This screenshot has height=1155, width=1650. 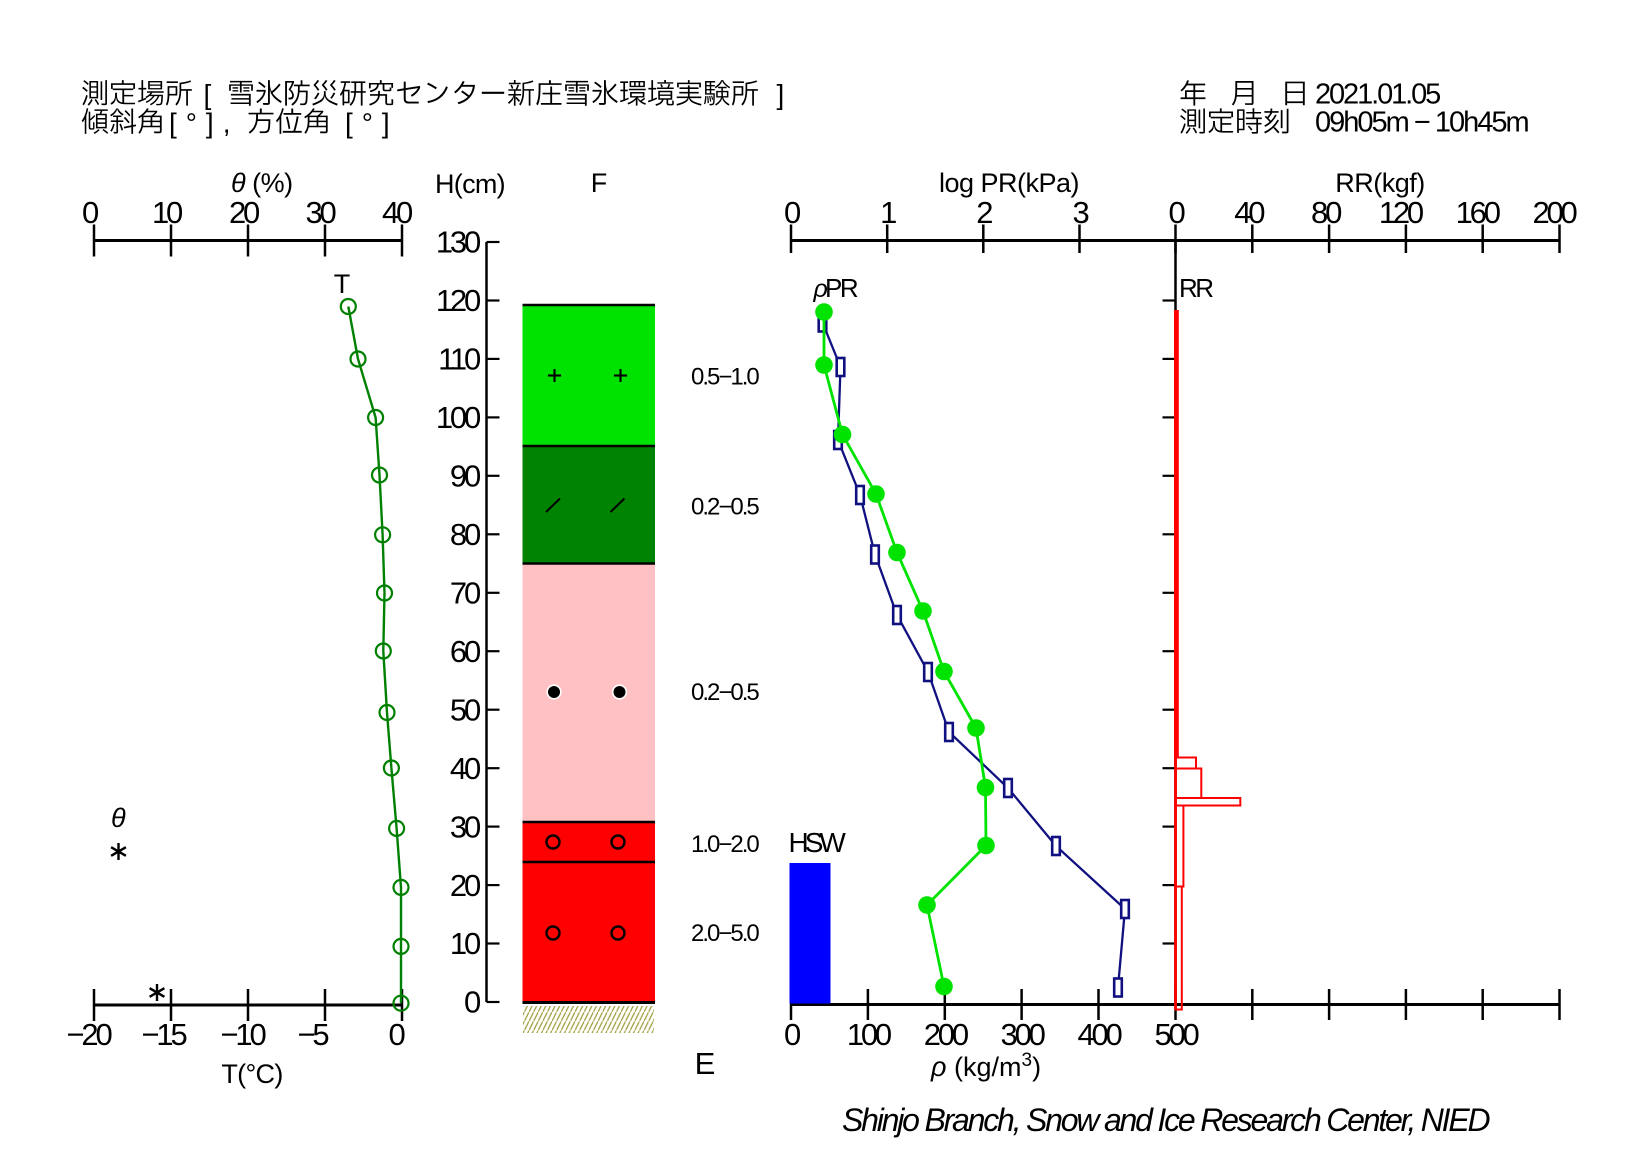 I want to click on svg-text: 50, so click(x=465, y=709).